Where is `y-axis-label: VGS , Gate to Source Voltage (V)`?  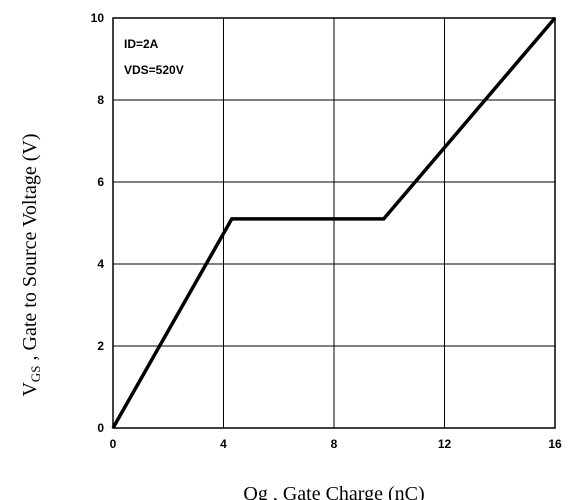
y-axis-label: VGS , Gate to Source Voltage (V) is located at coordinates (31, 264).